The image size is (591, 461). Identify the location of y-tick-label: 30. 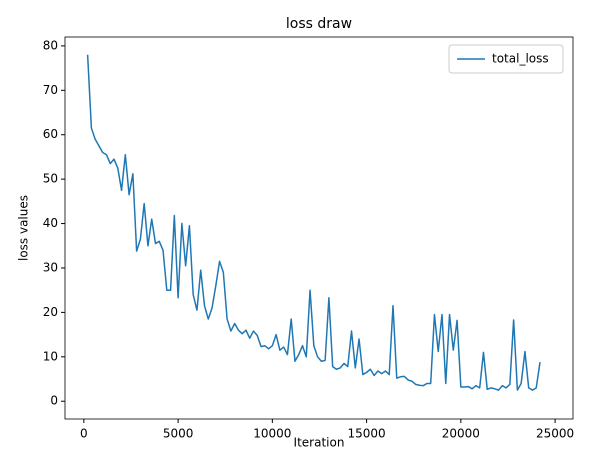
(50, 267).